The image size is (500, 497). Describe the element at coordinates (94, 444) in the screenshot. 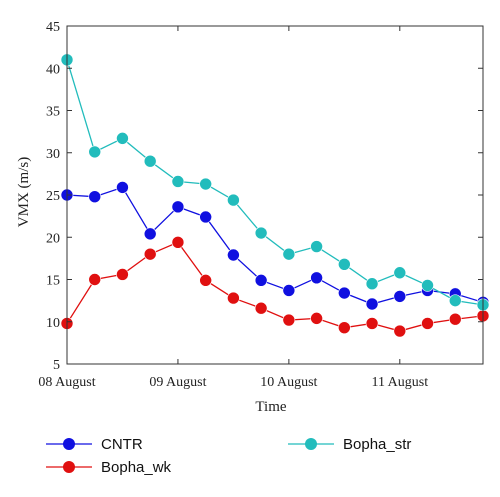

I see `legend-item-cntr: CNTR` at that location.